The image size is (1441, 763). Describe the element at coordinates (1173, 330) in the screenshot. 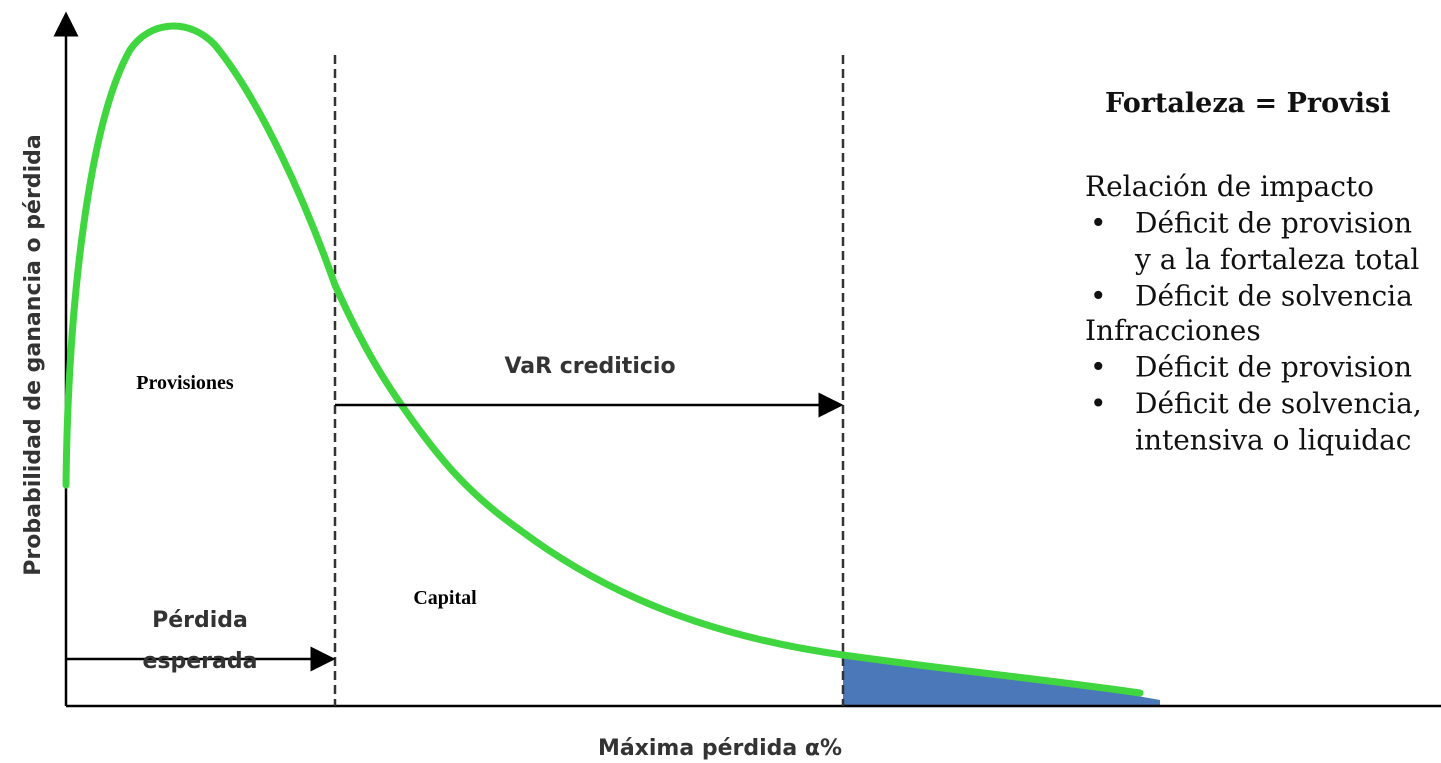

I see `section-heading: Infracciones` at that location.